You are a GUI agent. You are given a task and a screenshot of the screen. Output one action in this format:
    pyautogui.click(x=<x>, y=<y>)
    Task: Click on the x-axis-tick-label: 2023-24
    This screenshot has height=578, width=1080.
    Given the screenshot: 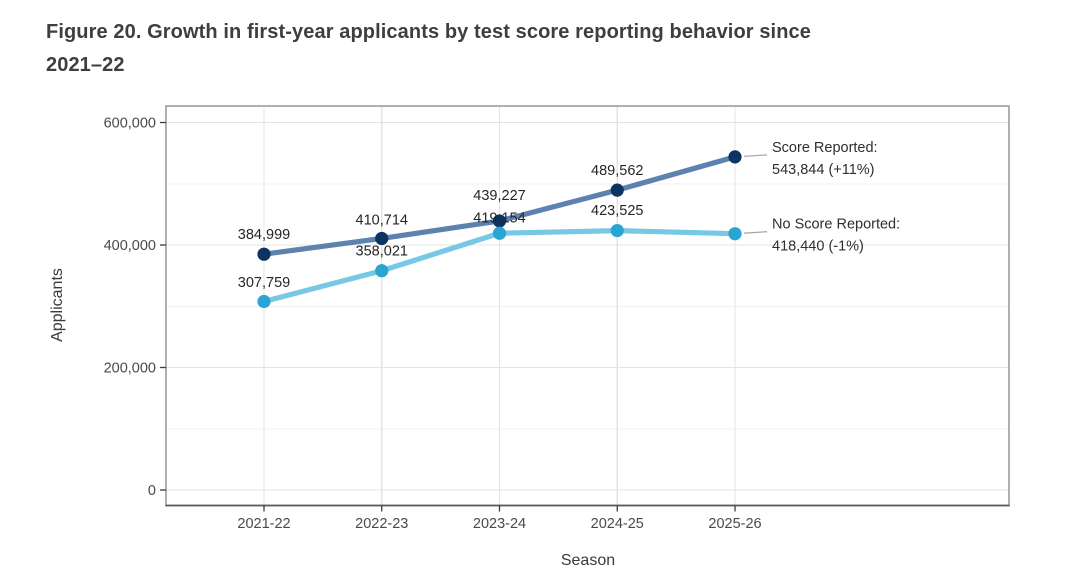 What is the action you would take?
    pyautogui.click(x=499, y=524)
    